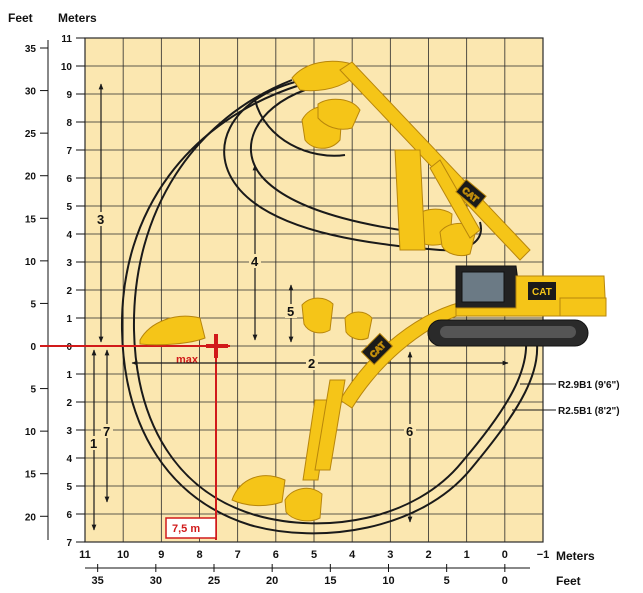  What do you see at coordinates (330, 581) in the screenshot?
I see `feet-bottom-tick: 15` at bounding box center [330, 581].